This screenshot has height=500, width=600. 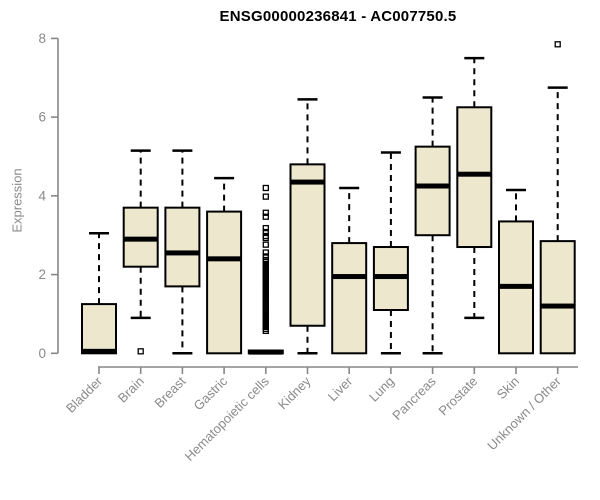 What do you see at coordinates (307, 182) in the screenshot?
I see `median-kidney` at bounding box center [307, 182].